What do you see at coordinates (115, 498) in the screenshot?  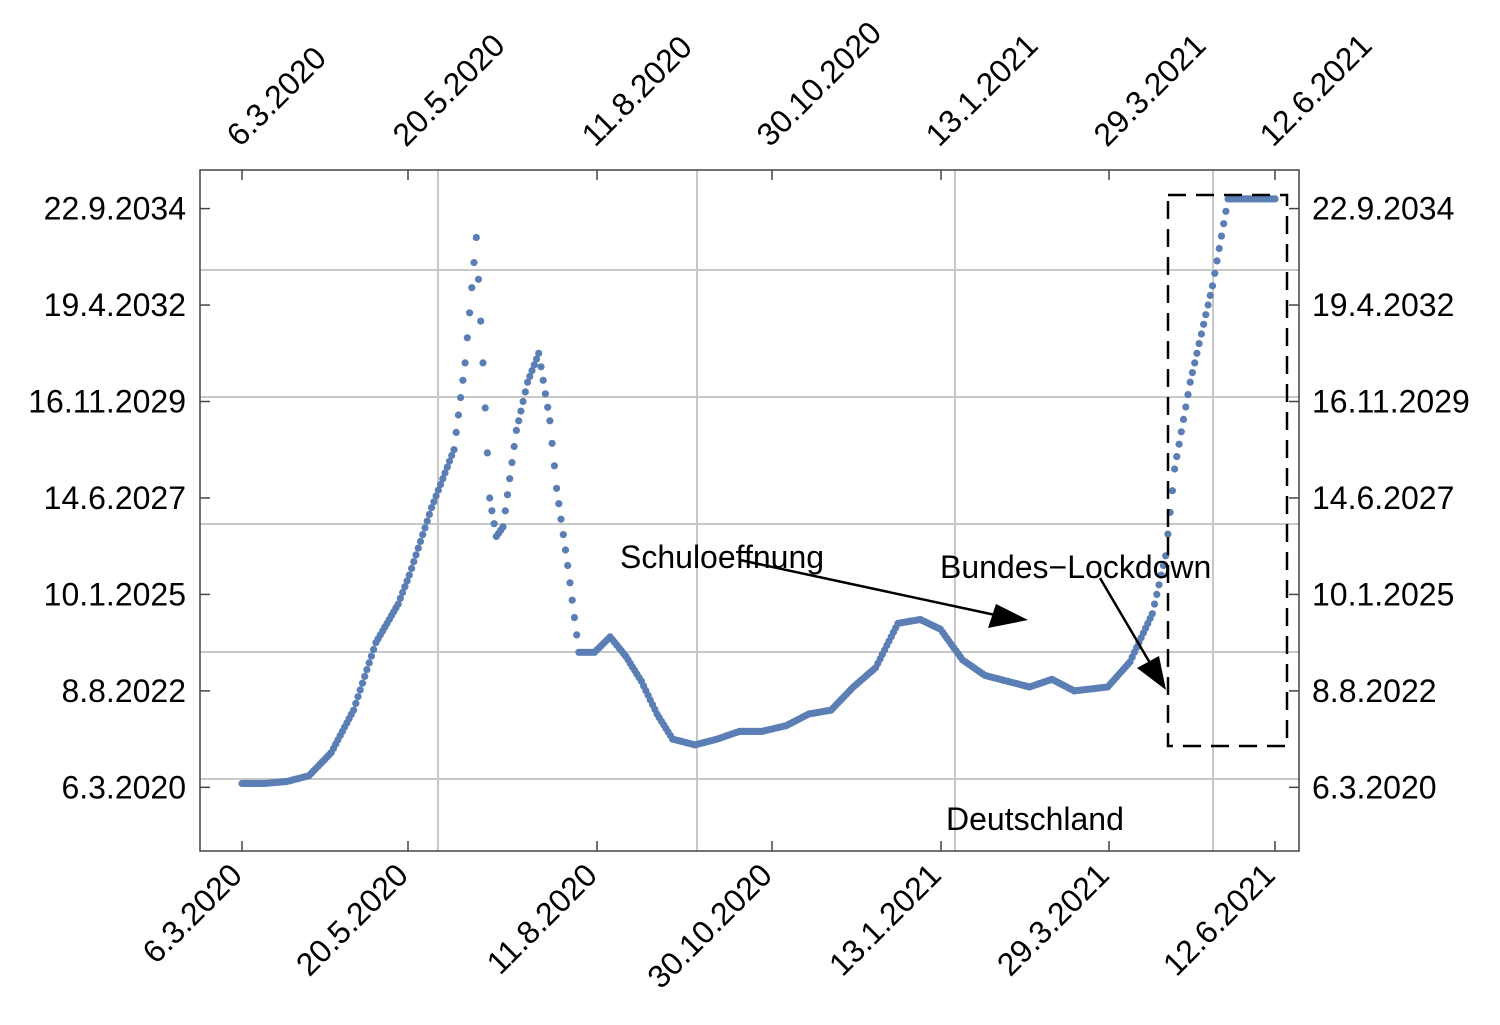 I see `y-tick-label-left: 14.6.2027` at bounding box center [115, 498].